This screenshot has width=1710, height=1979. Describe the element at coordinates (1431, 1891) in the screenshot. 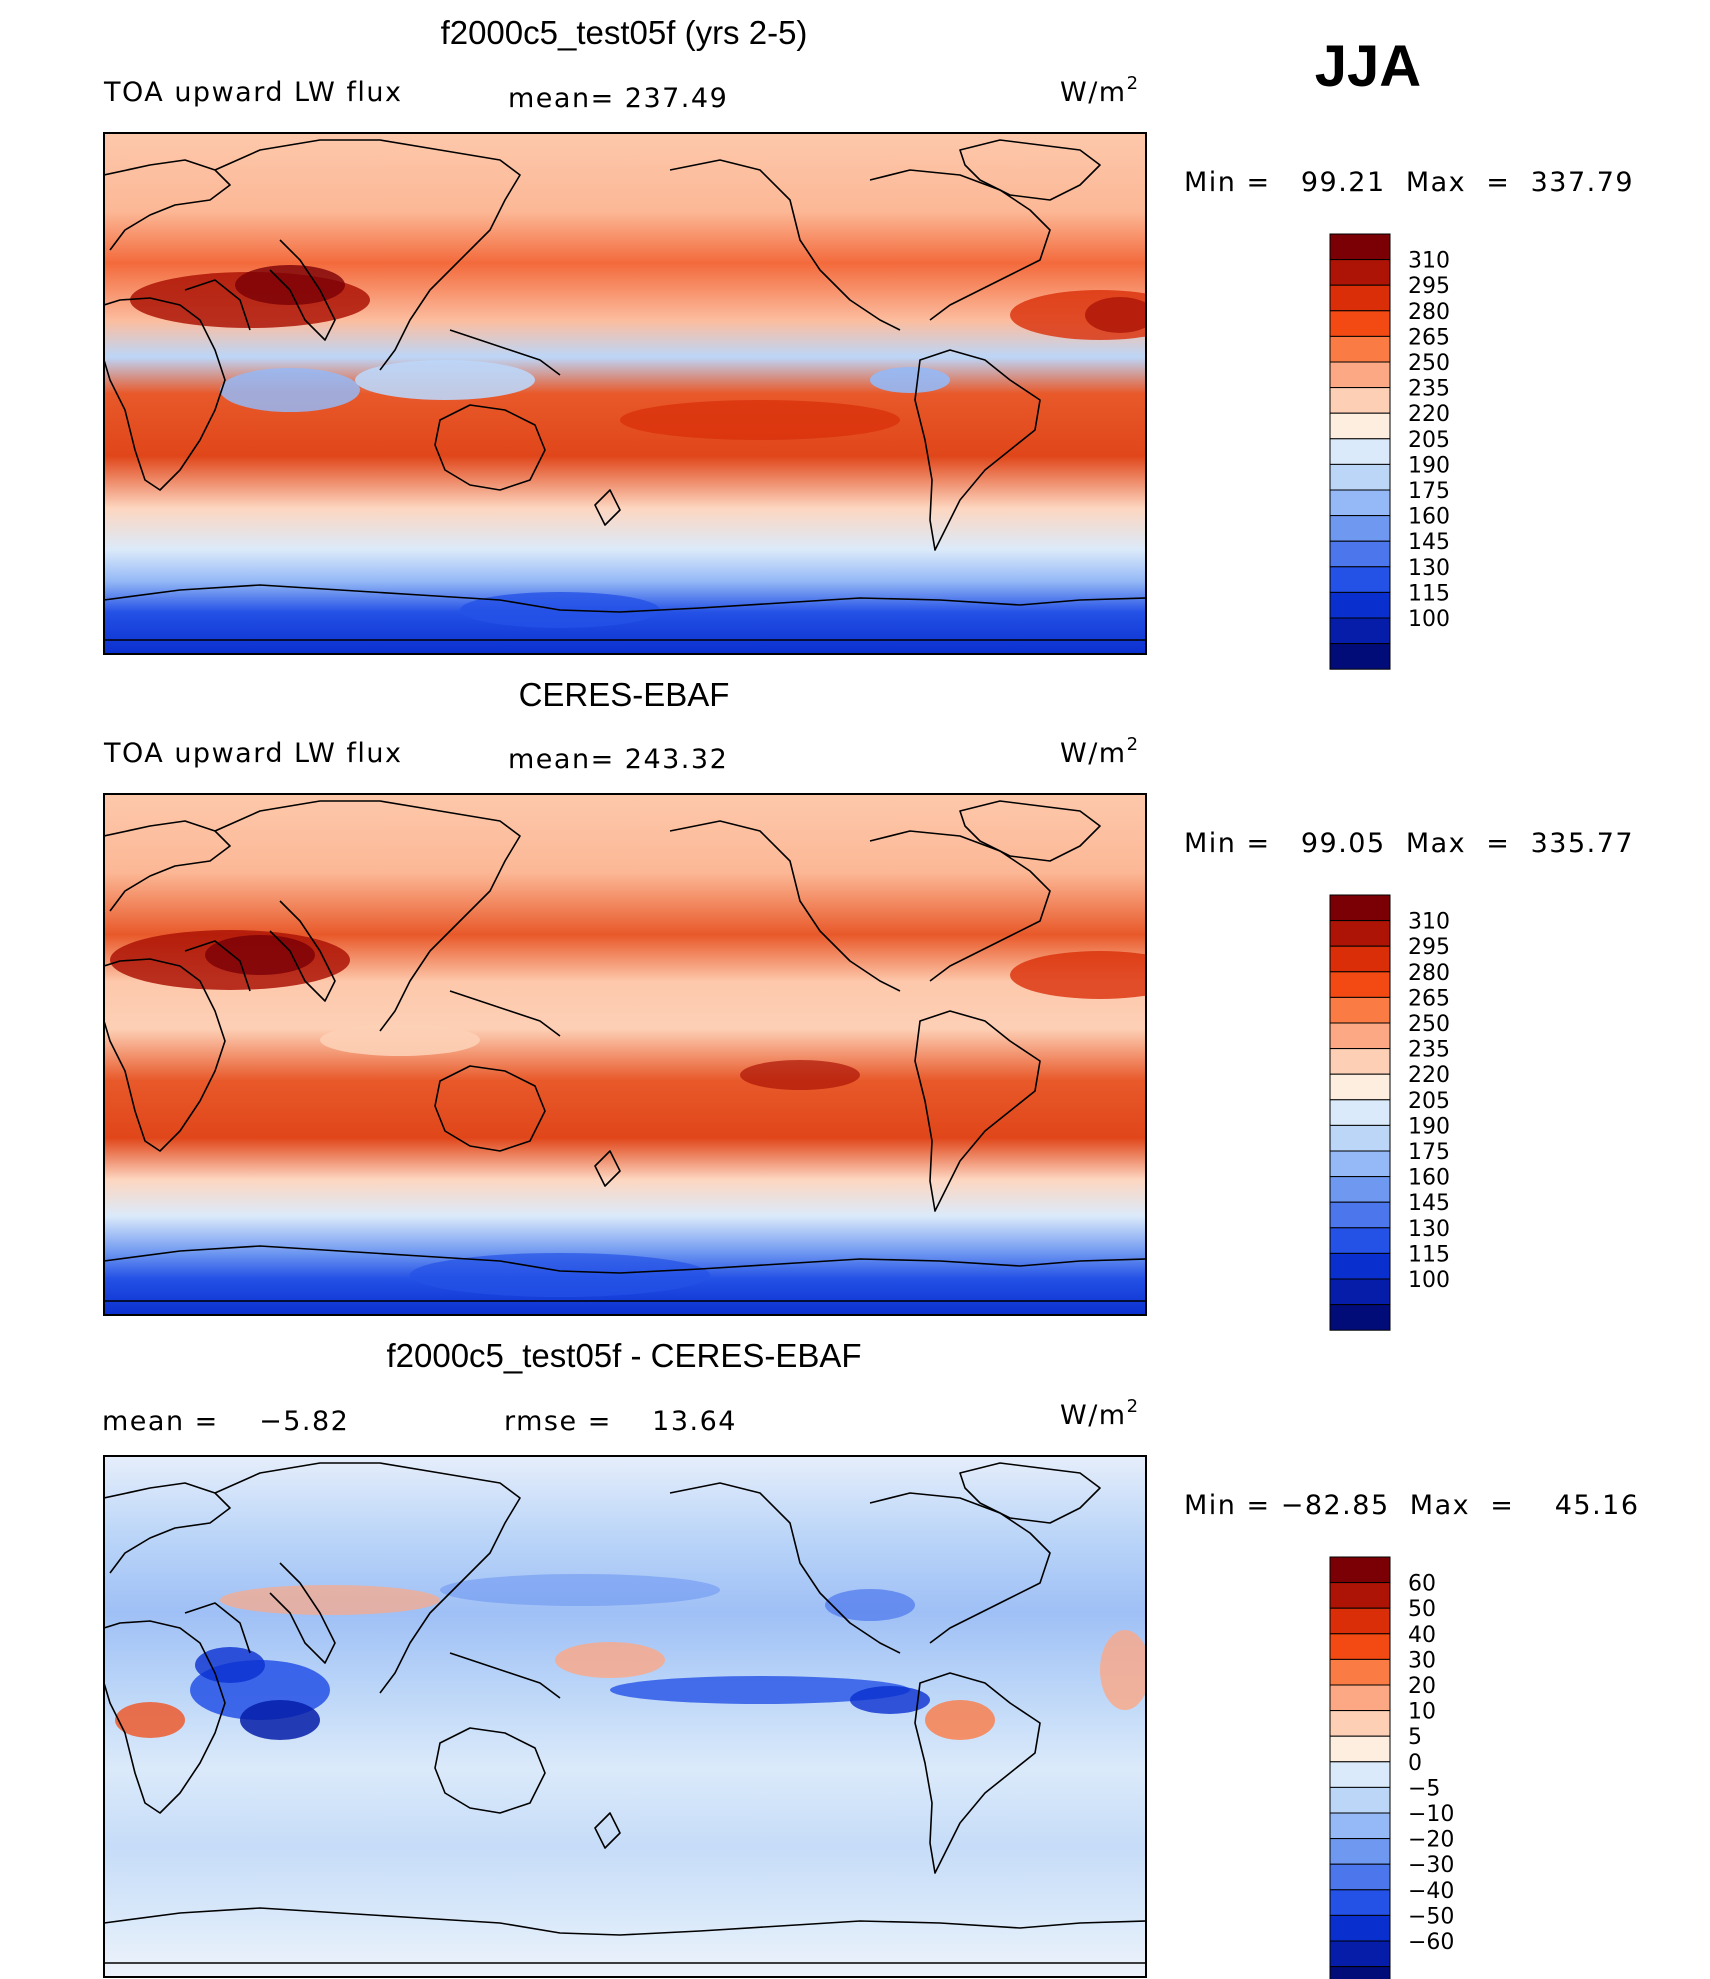

I see `colorbar-label: −40` at that location.